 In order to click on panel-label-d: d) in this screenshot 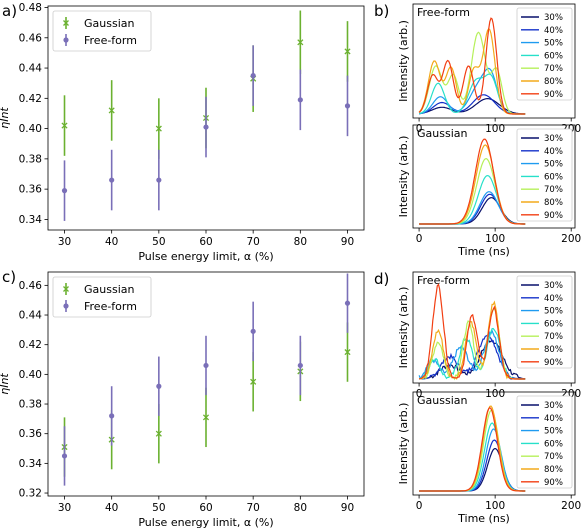, I will do `click(381, 279)`.